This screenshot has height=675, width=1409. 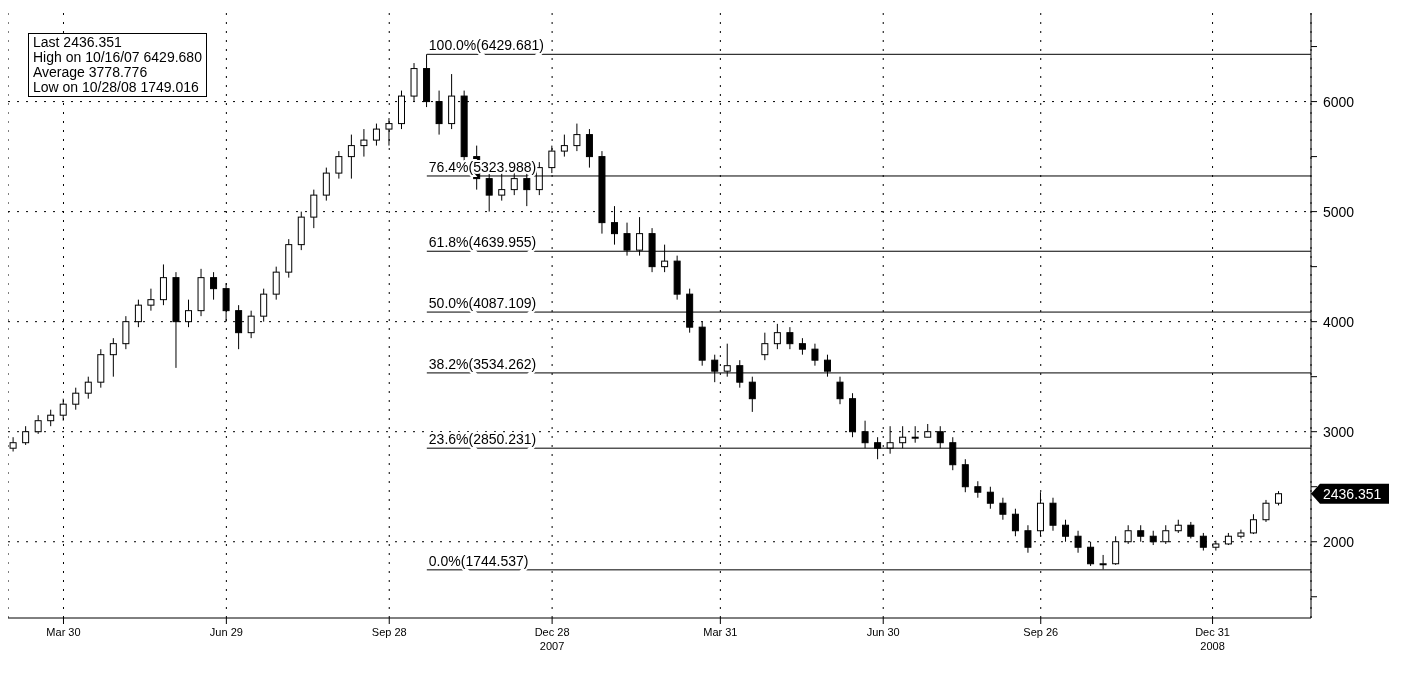 I want to click on x-tick-label: Sep 28, so click(x=389, y=632).